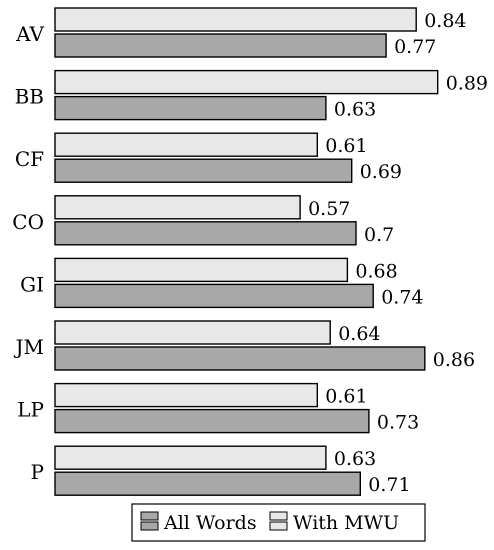  What do you see at coordinates (359, 334) in the screenshot?
I see `data-label: 0.64` at bounding box center [359, 334].